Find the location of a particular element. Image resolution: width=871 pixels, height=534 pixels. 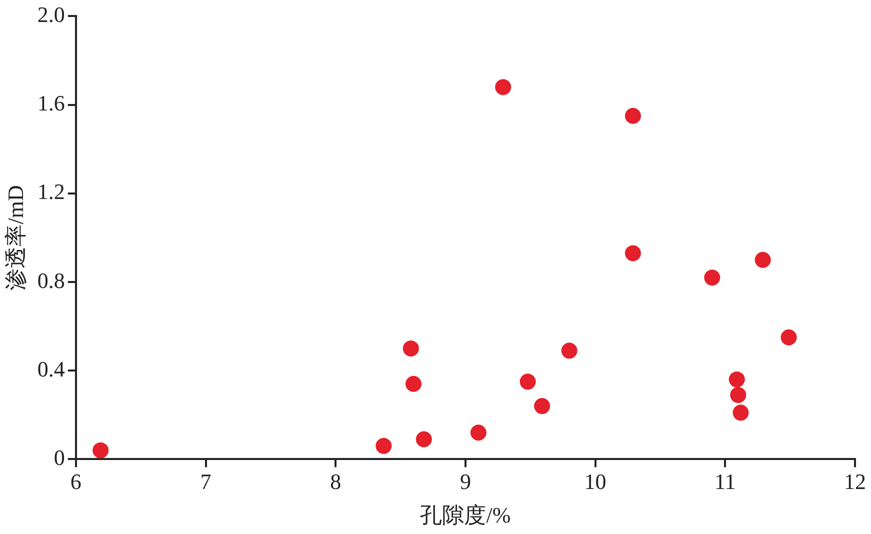

x-tick-label: 9 is located at coordinates (465, 481).